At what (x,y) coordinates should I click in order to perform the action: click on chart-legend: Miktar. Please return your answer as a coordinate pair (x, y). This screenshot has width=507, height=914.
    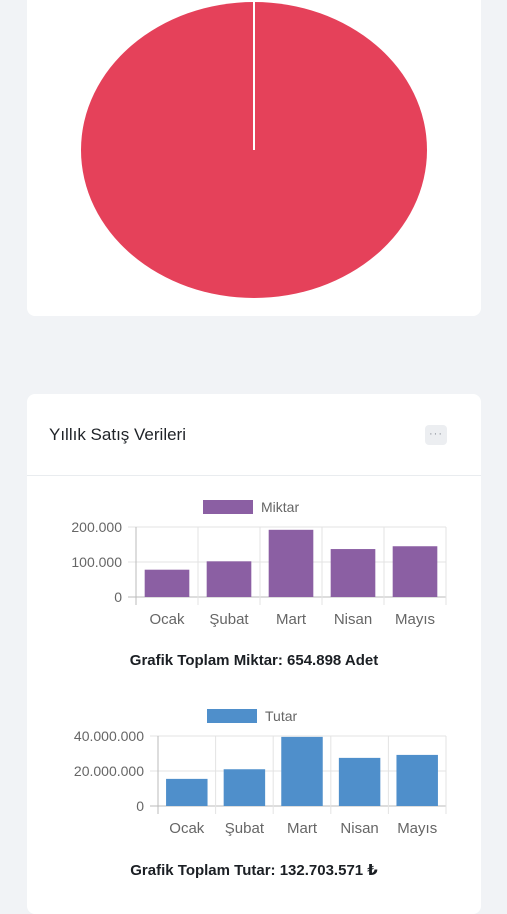
    Looking at the image, I should click on (251, 507).